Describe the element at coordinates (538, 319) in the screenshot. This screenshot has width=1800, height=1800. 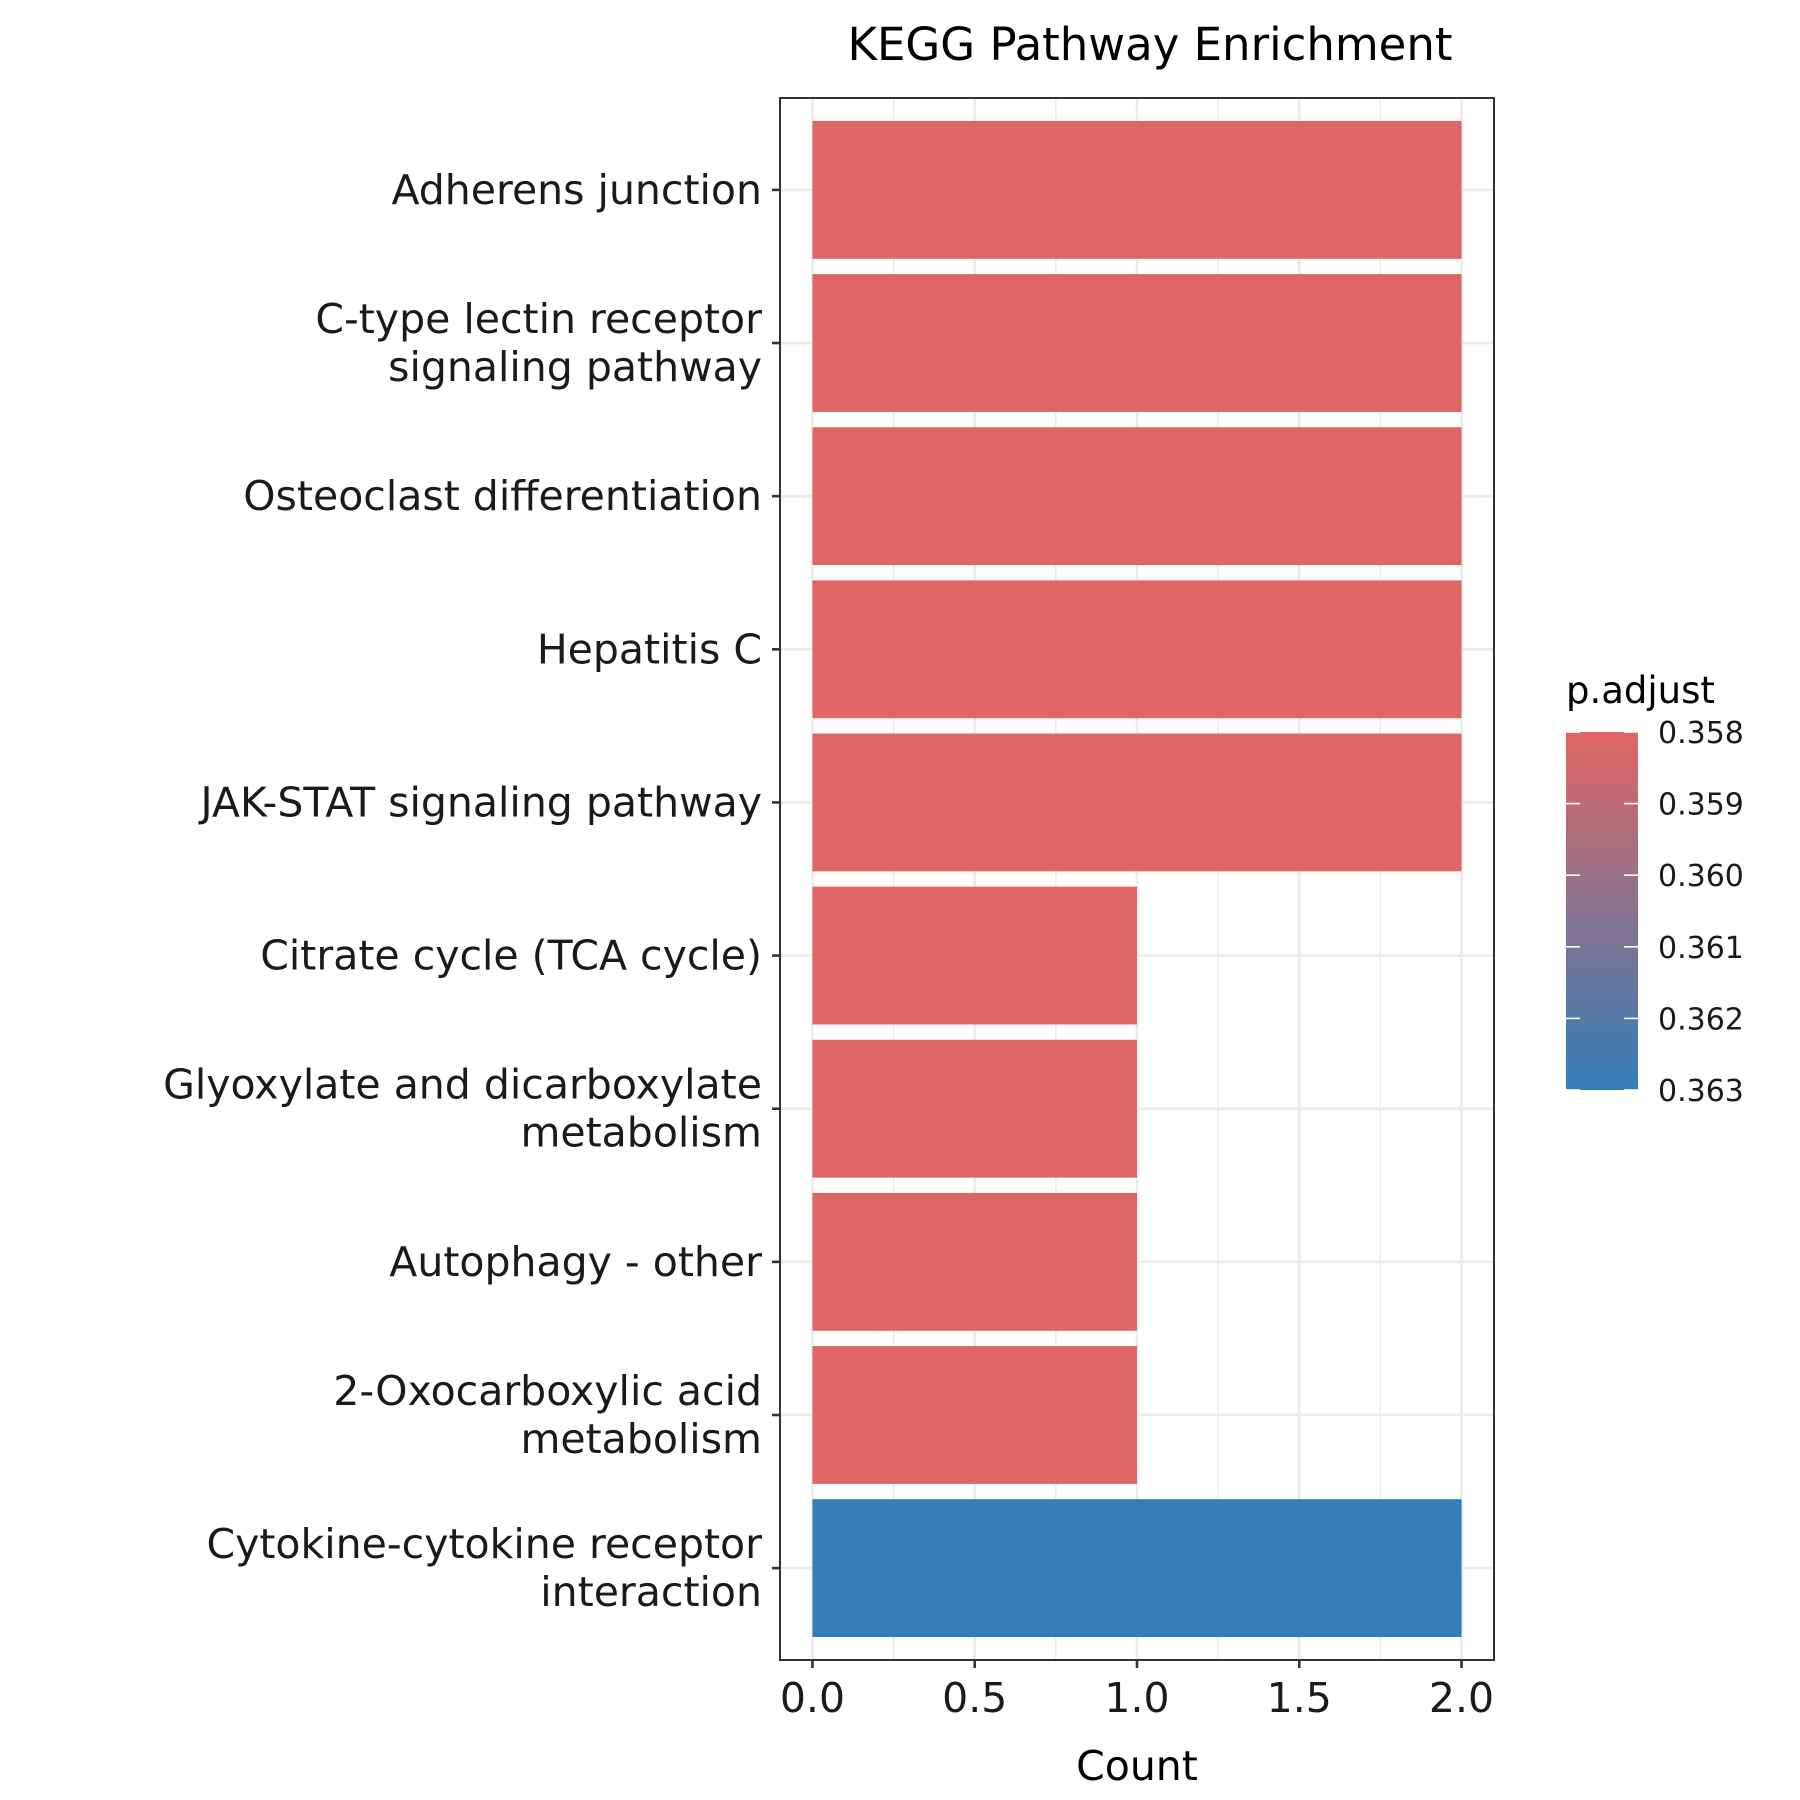
I see `y-tick-label: C-type lectin receptor` at that location.